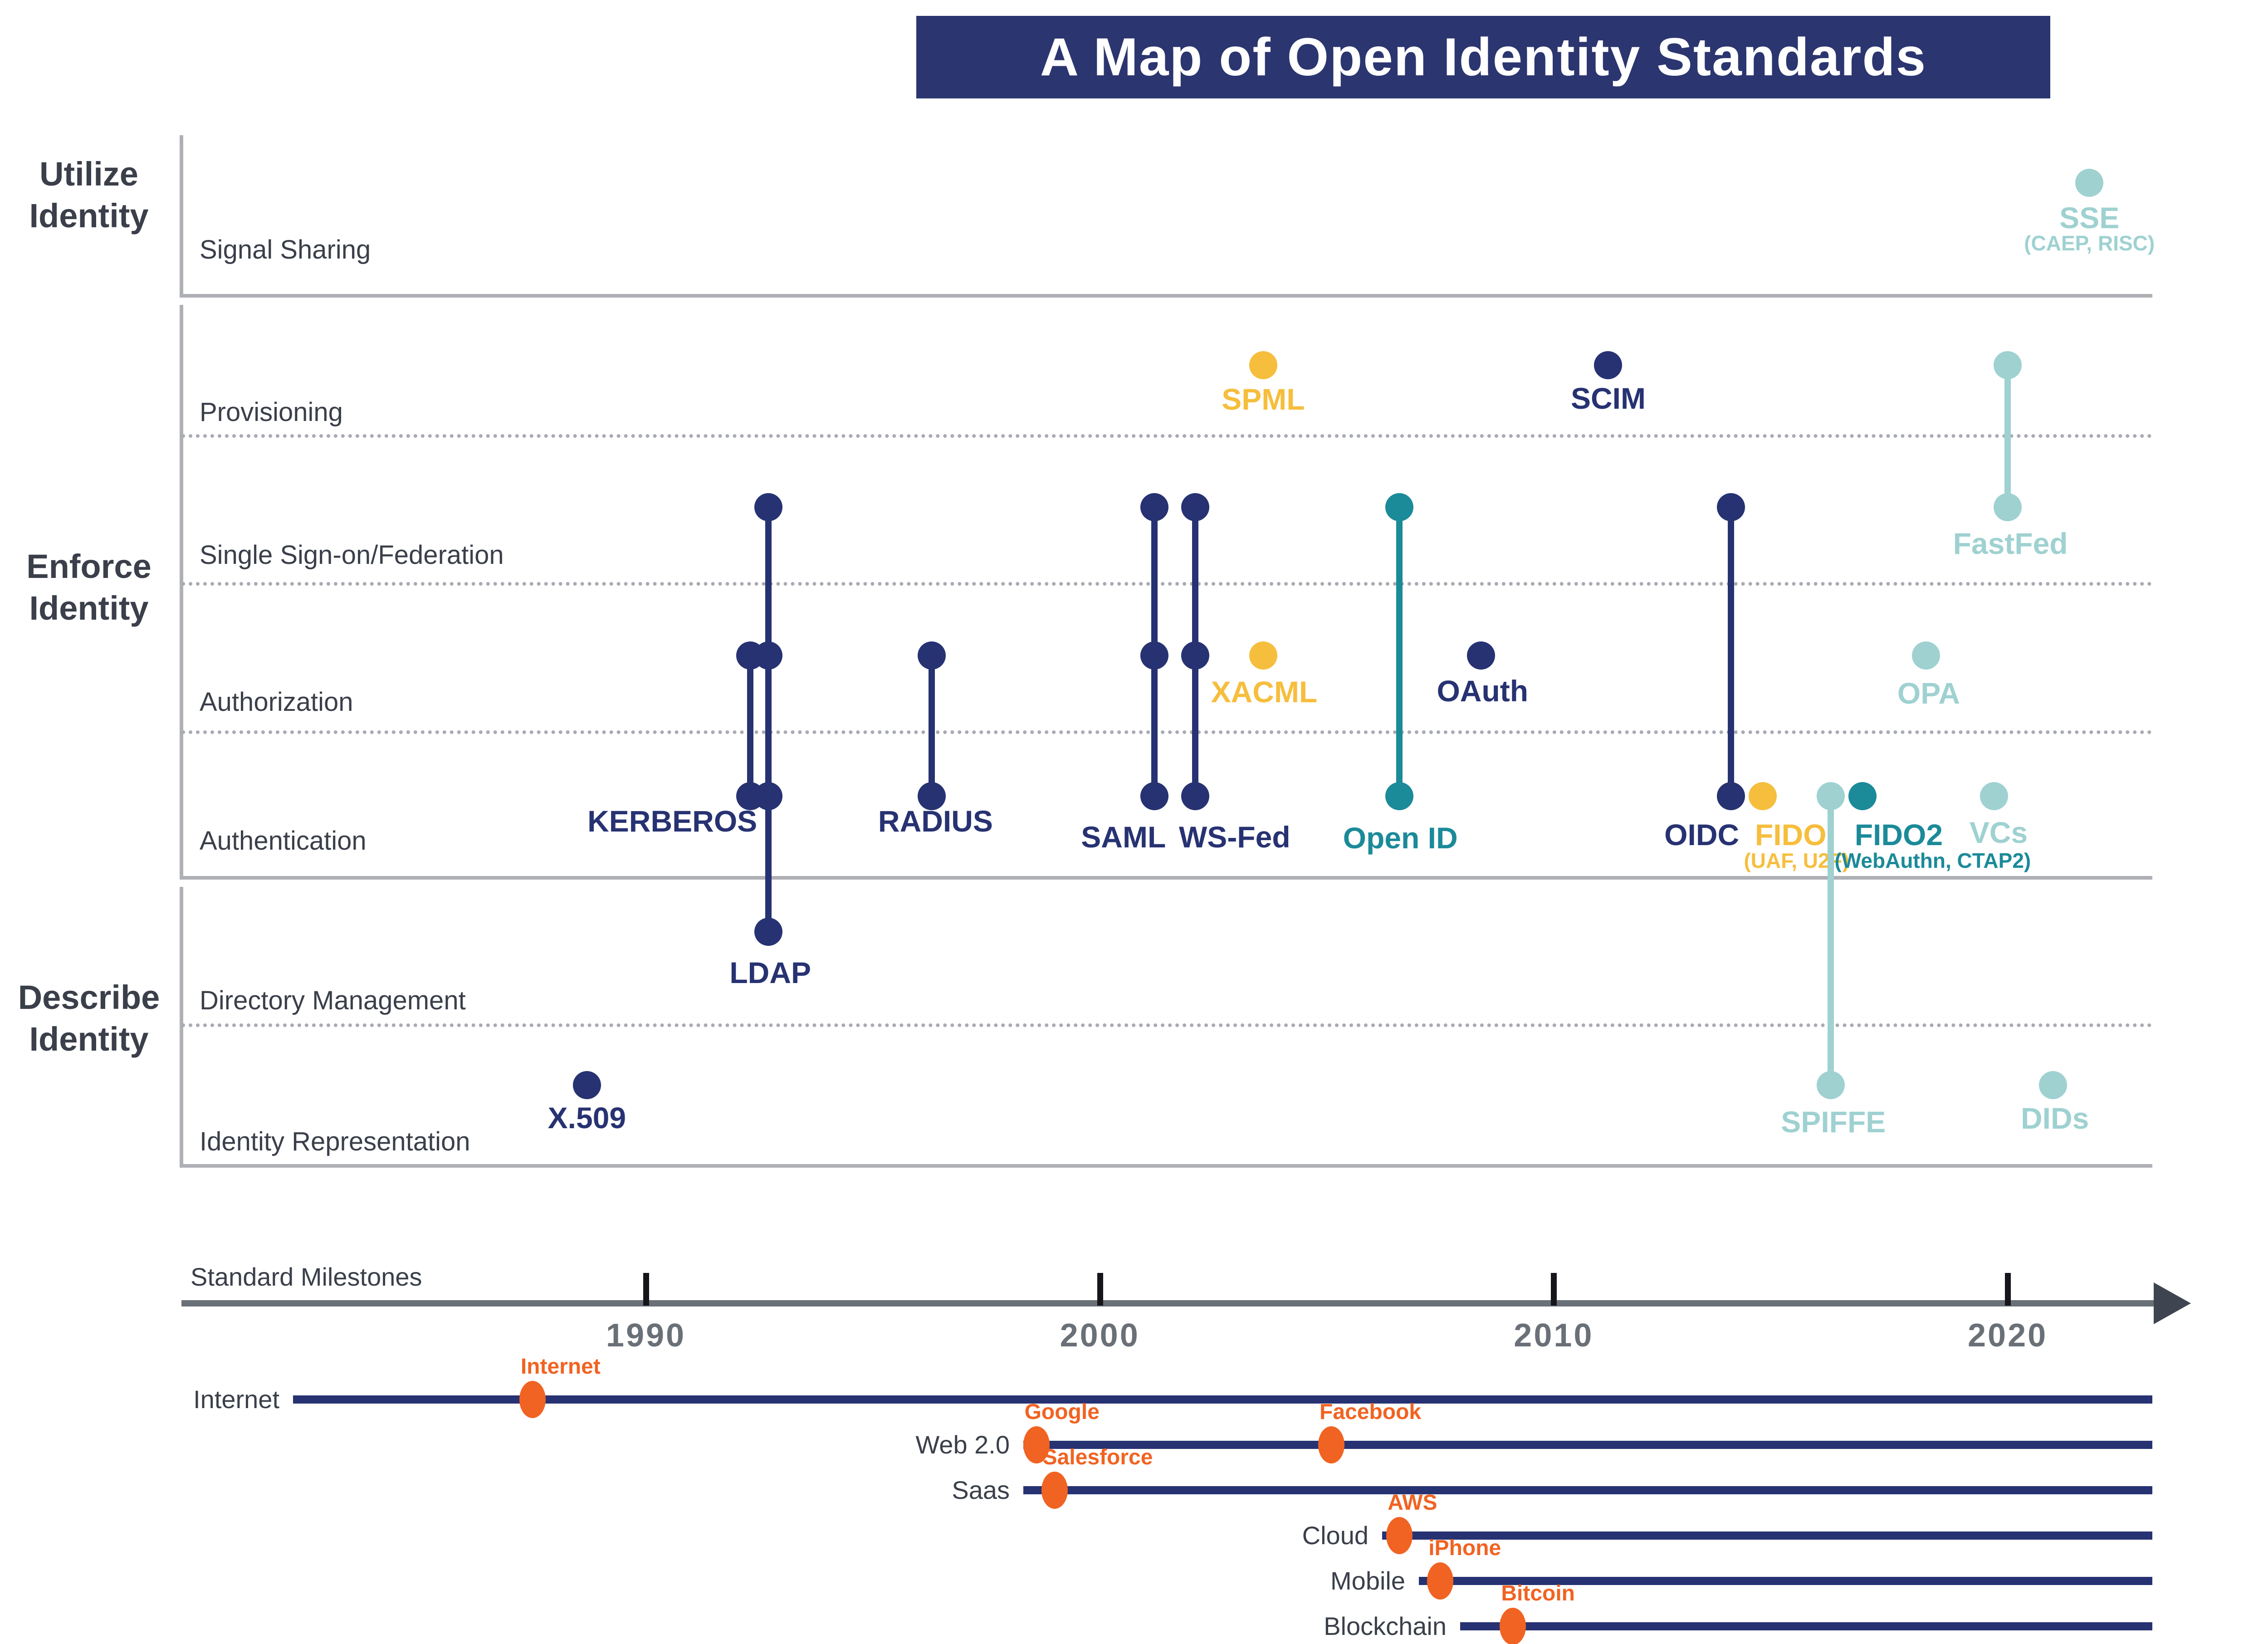  Describe the element at coordinates (1167, 732) in the screenshot. I see `row-separator-authorization` at that location.